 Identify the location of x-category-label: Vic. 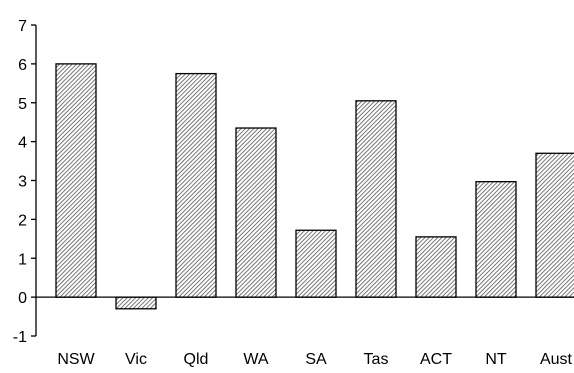
(136, 359).